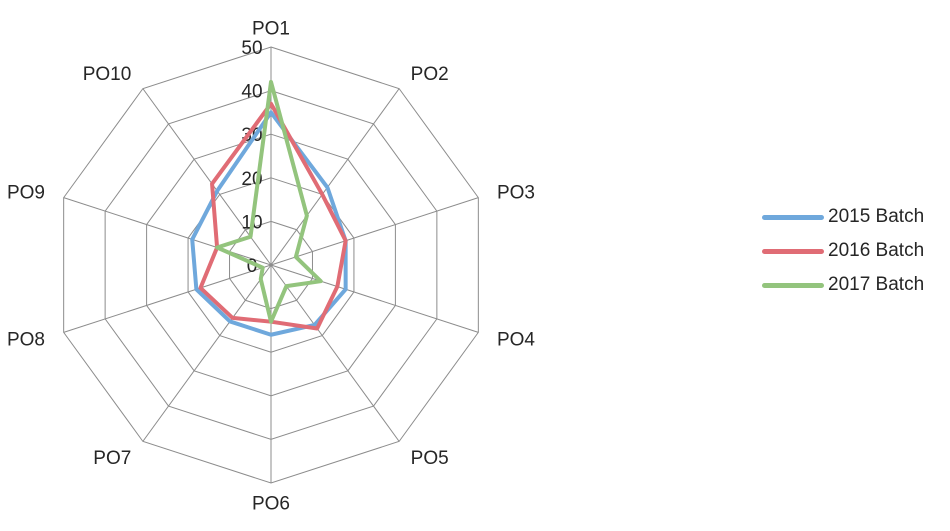 This screenshot has width=950, height=531. Describe the element at coordinates (374, 298) in the screenshot. I see `spoke-po4` at that location.